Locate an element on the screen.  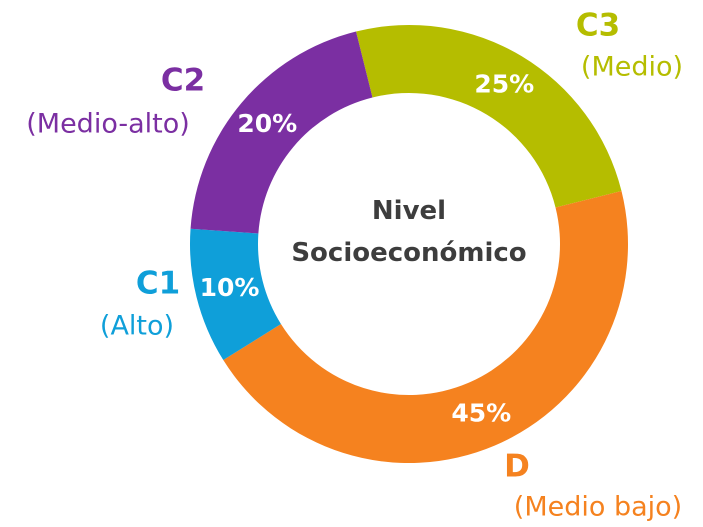
value-label: 25% is located at coordinates (504, 83).